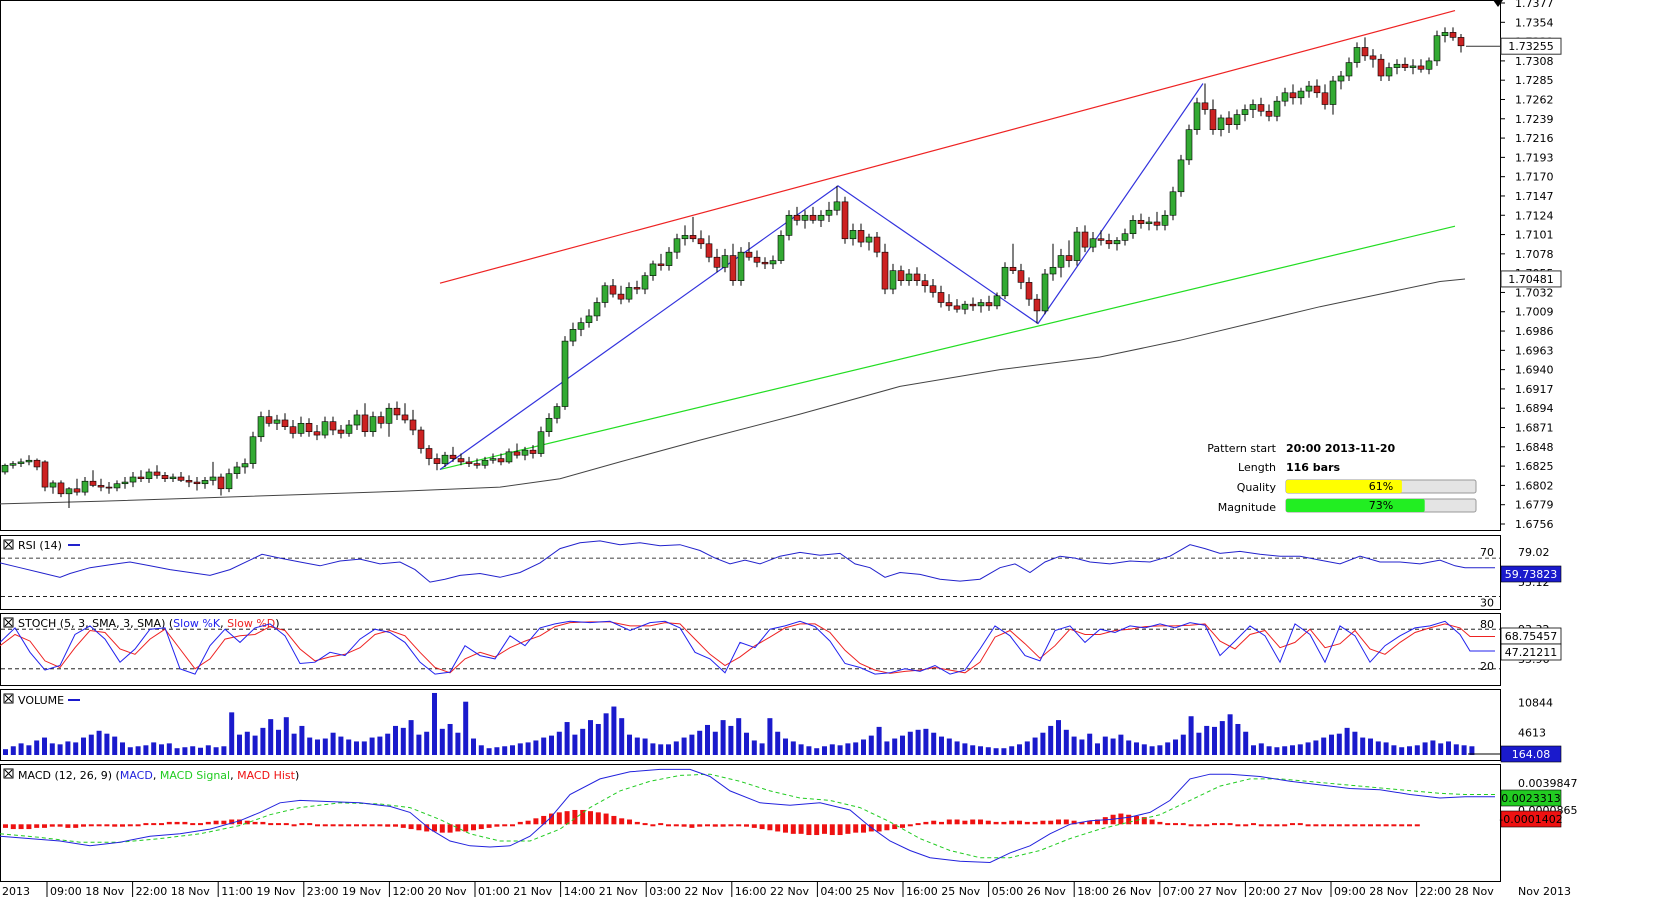 The image size is (1655, 897). Describe the element at coordinates (782, 727) in the screenshot. I see `volume-panel: VOLUME 10844 4613 164.08` at that location.